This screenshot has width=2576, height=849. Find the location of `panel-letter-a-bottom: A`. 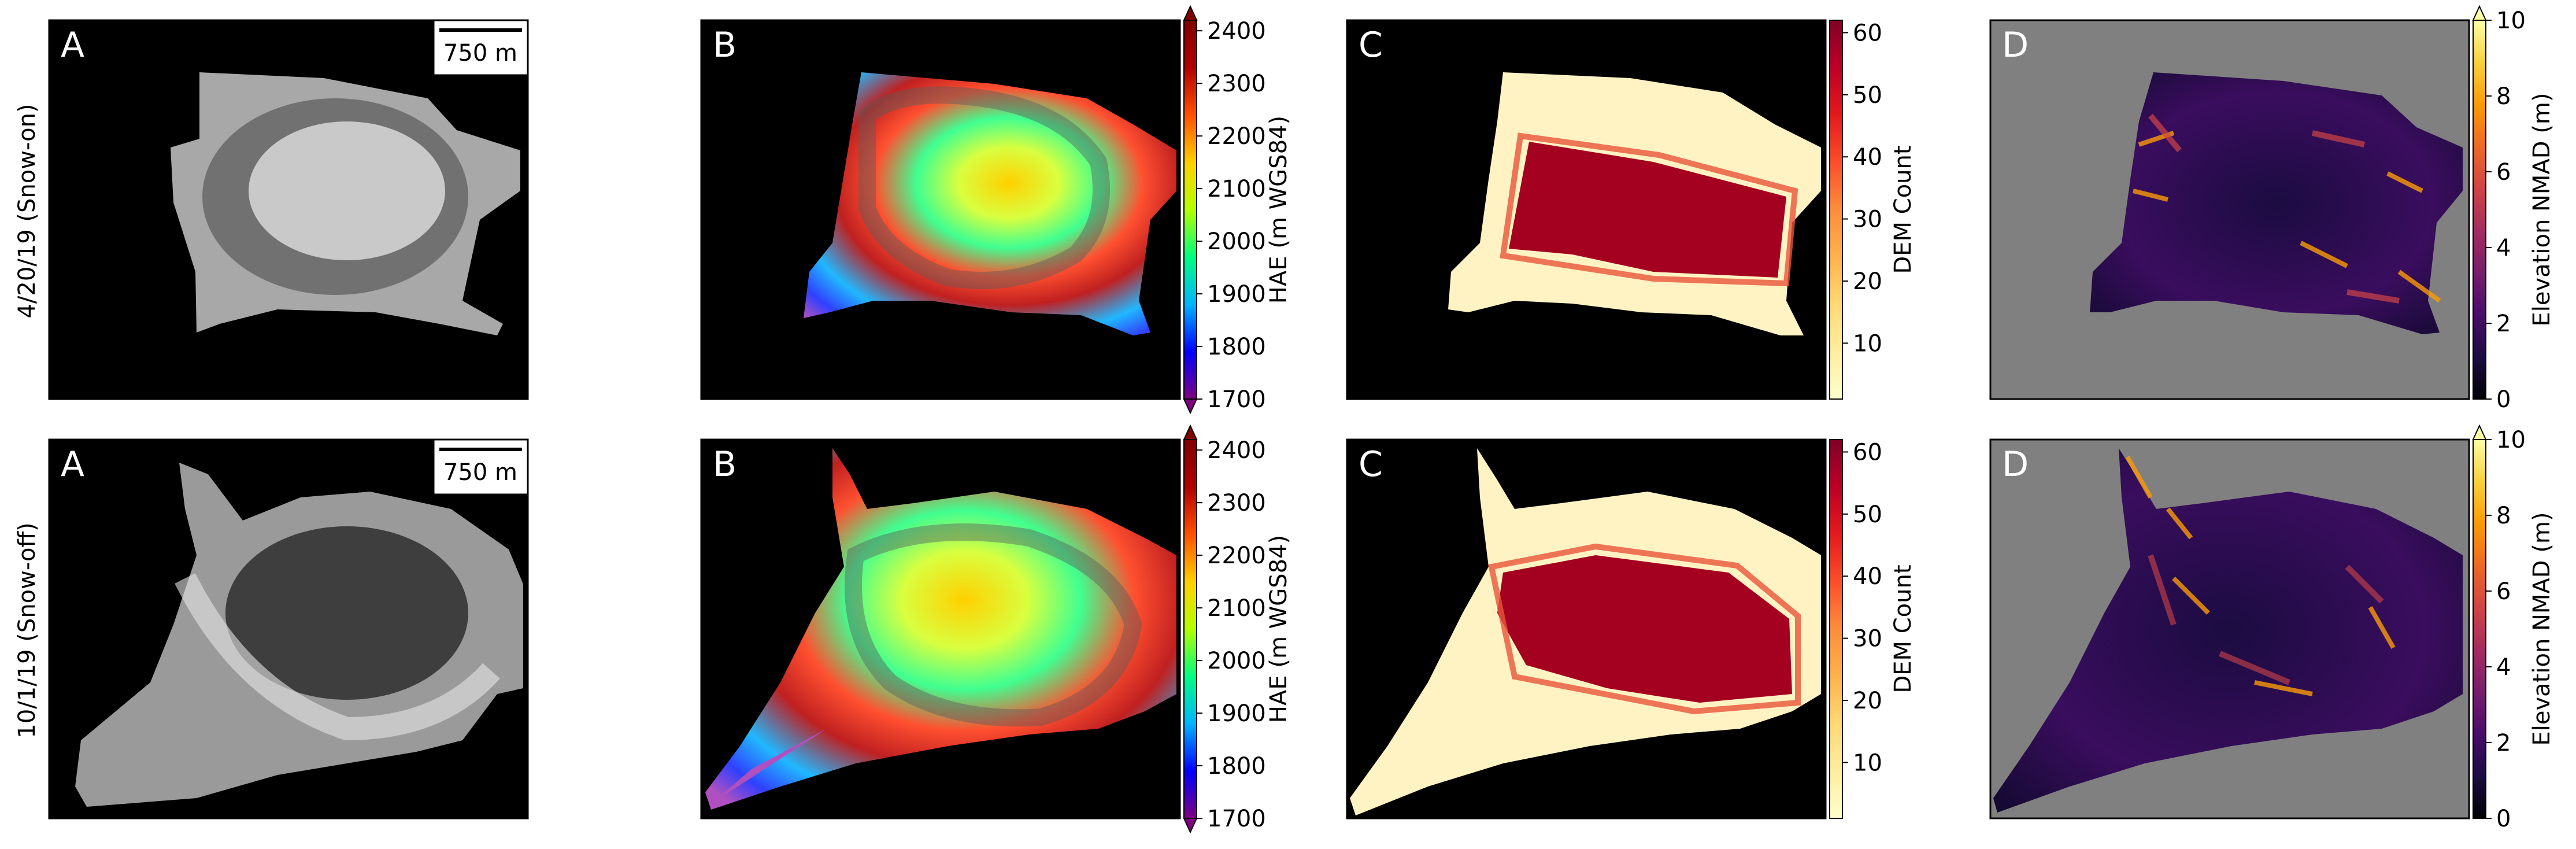

panel-letter-a-bottom: A is located at coordinates (72, 465).